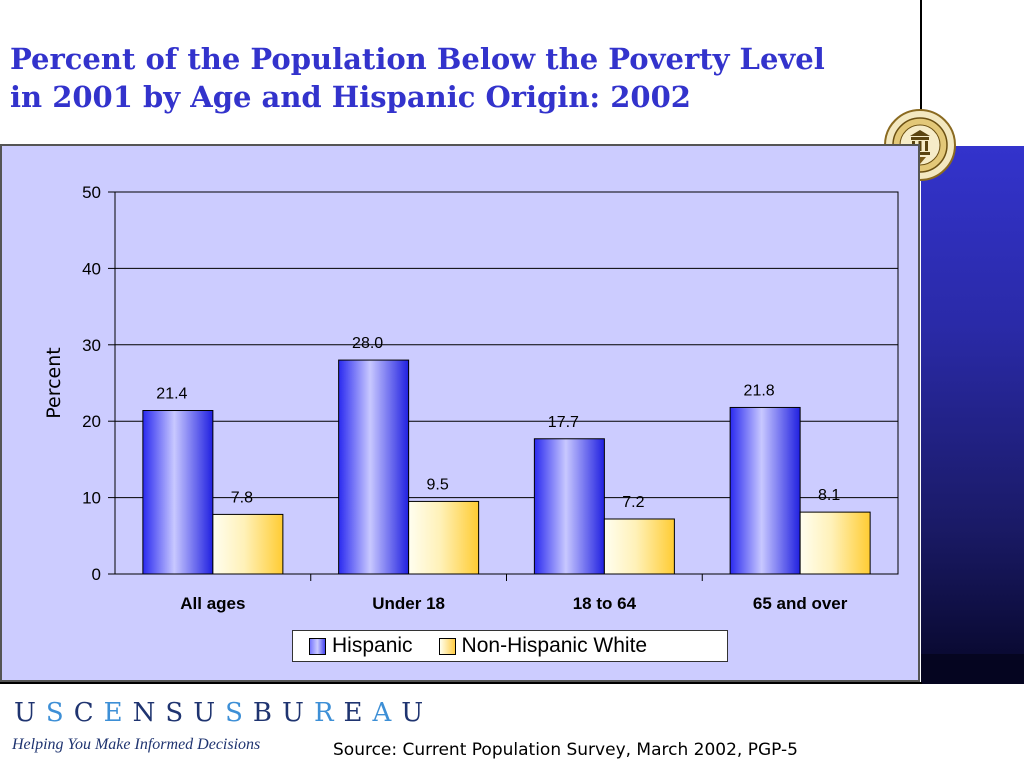 Image resolution: width=1024 pixels, height=768 pixels. Describe the element at coordinates (145, 713) in the screenshot. I see `brand-letter: N` at that location.